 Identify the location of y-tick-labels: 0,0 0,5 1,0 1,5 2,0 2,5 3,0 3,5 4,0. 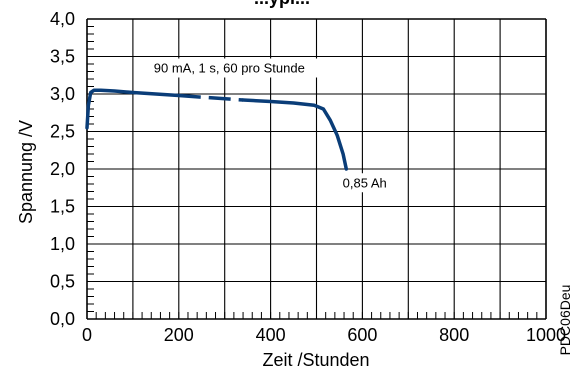
(62, 169).